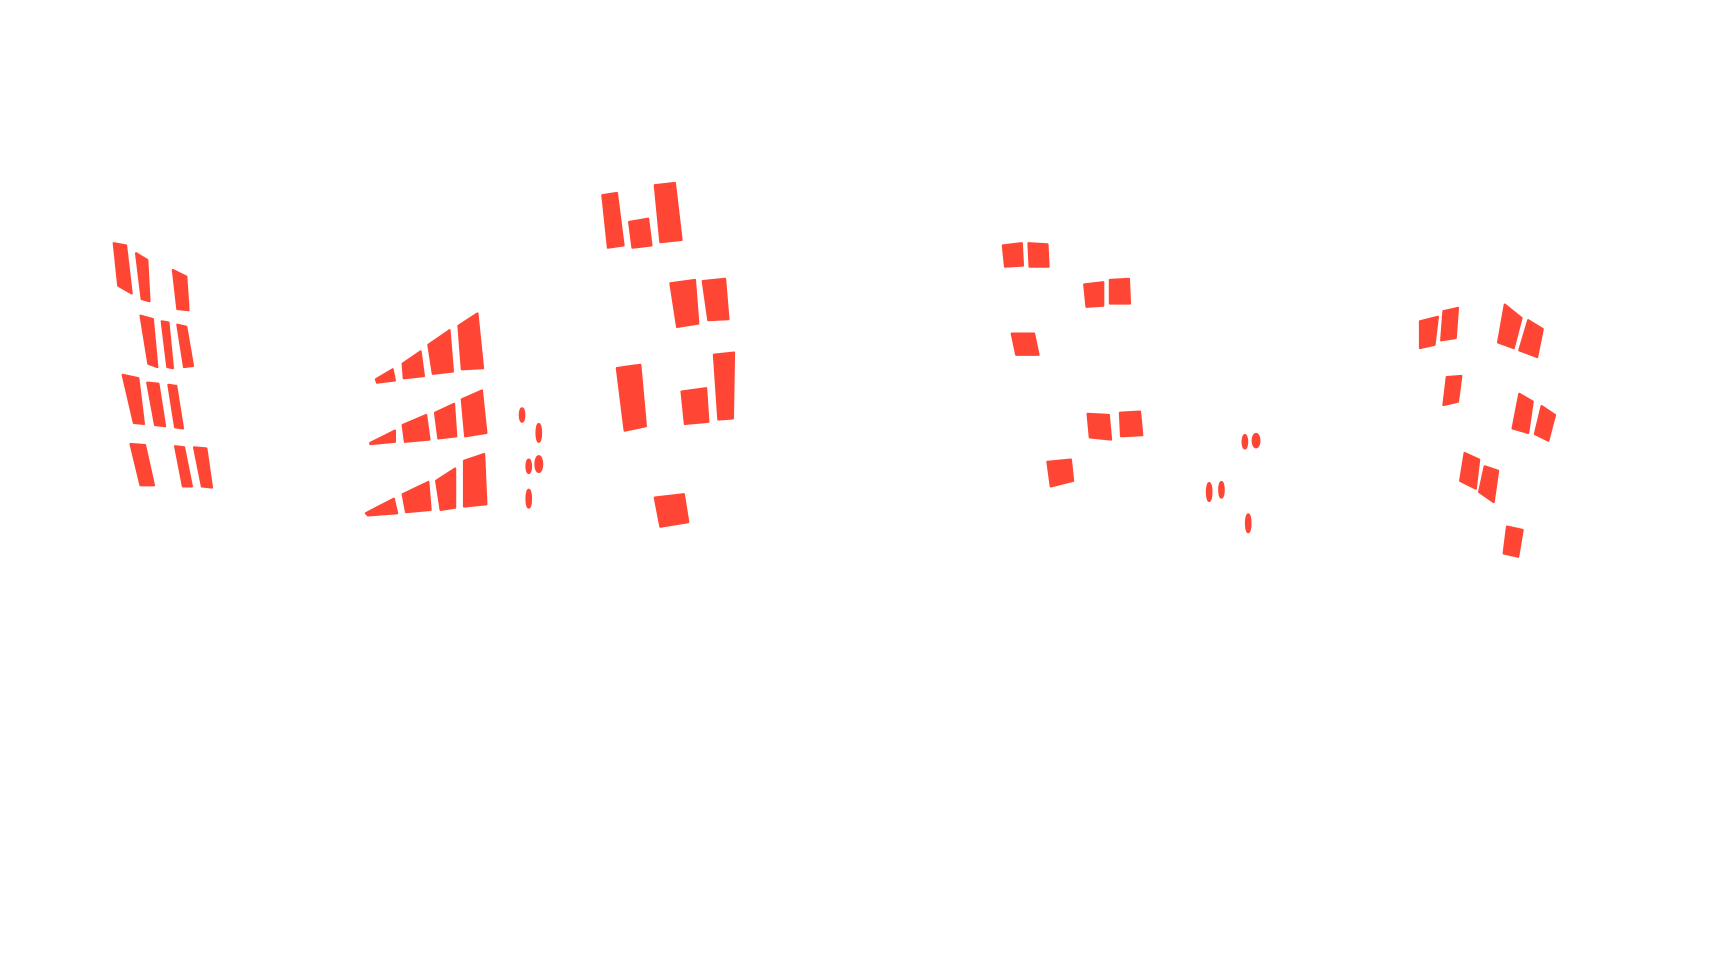 The width and height of the screenshot is (1729, 955). I want to click on building-second-windows, so click(454, 414).